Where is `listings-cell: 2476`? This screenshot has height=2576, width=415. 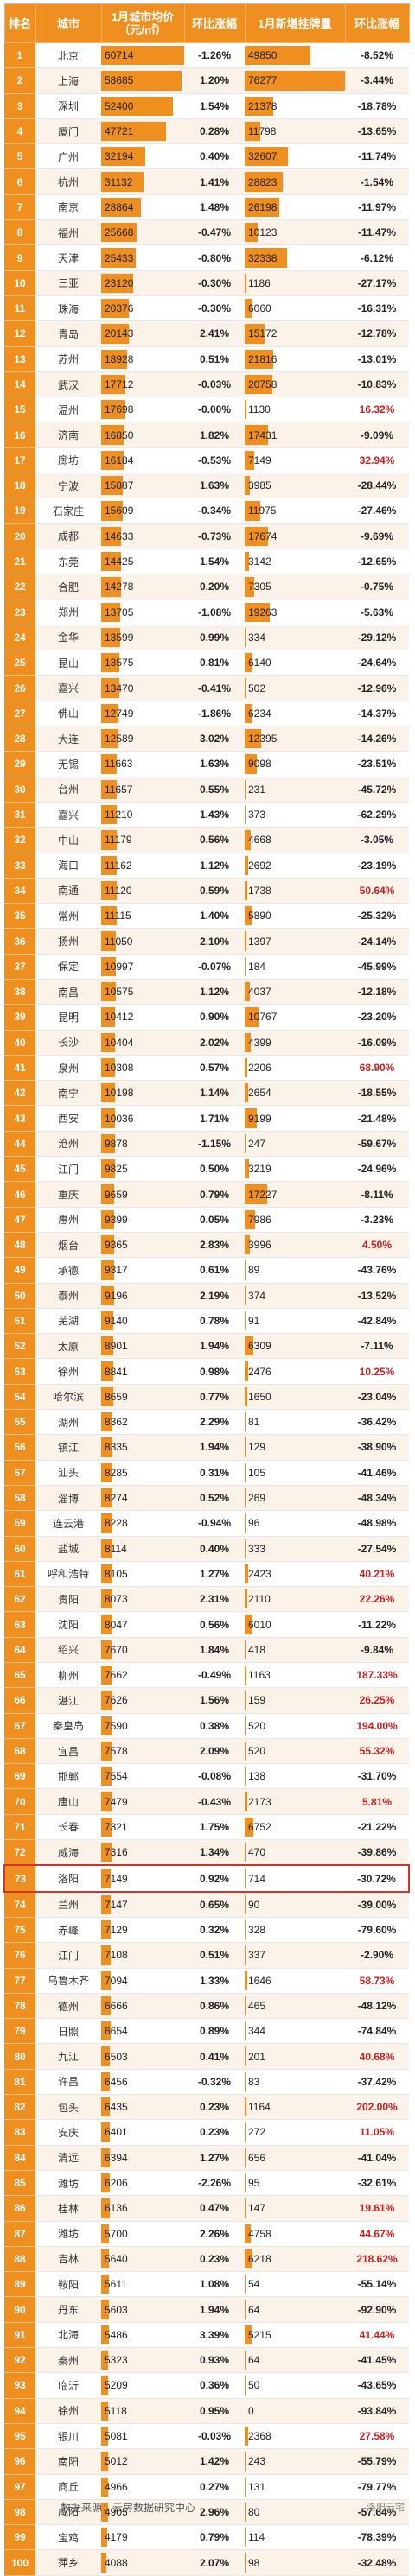 listings-cell: 2476 is located at coordinates (295, 1371).